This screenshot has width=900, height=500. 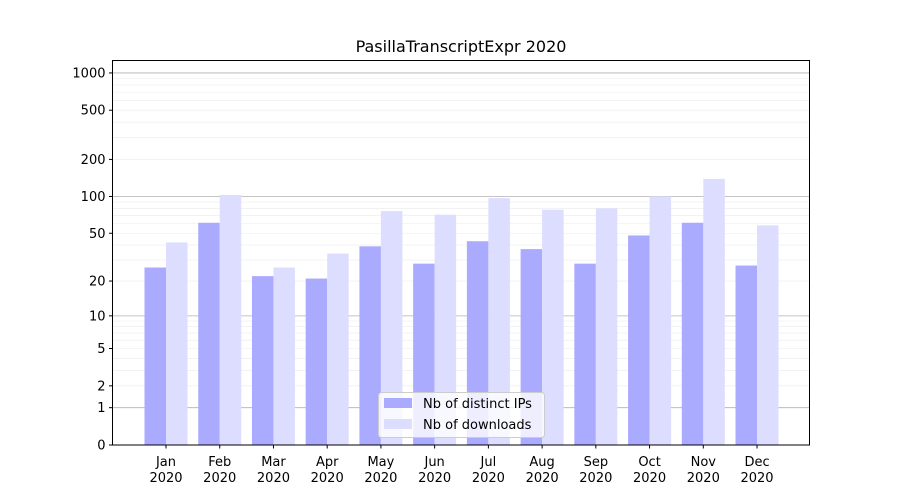 I want to click on x-tick-label: Feb, so click(x=219, y=462).